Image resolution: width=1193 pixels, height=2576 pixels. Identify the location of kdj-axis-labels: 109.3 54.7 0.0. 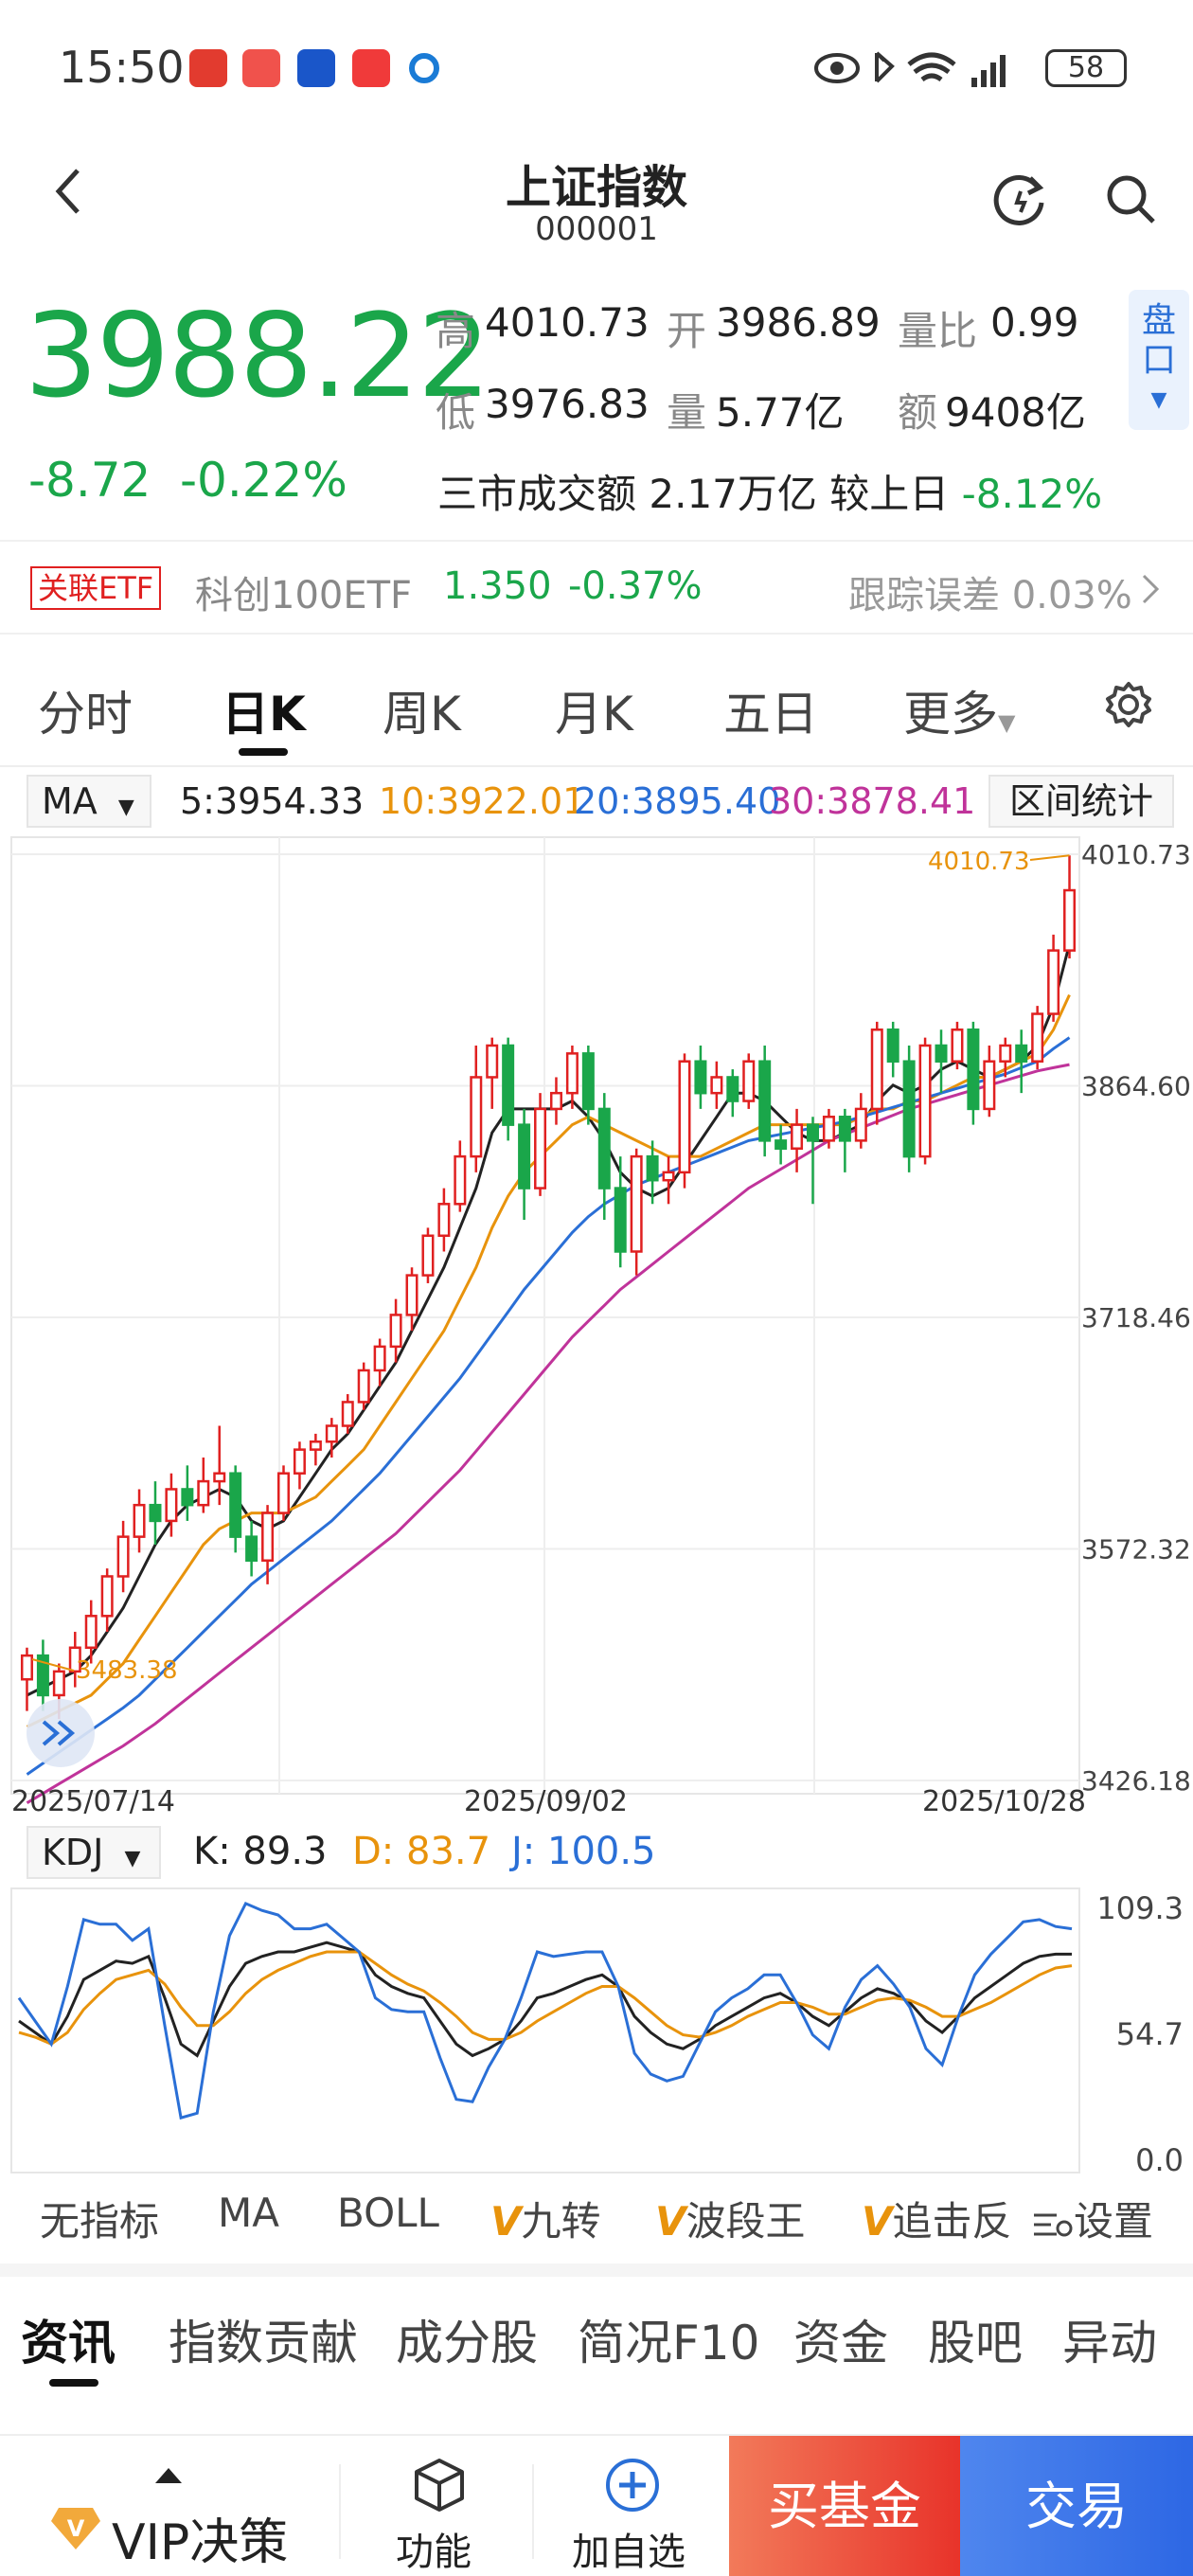
(1140, 2034).